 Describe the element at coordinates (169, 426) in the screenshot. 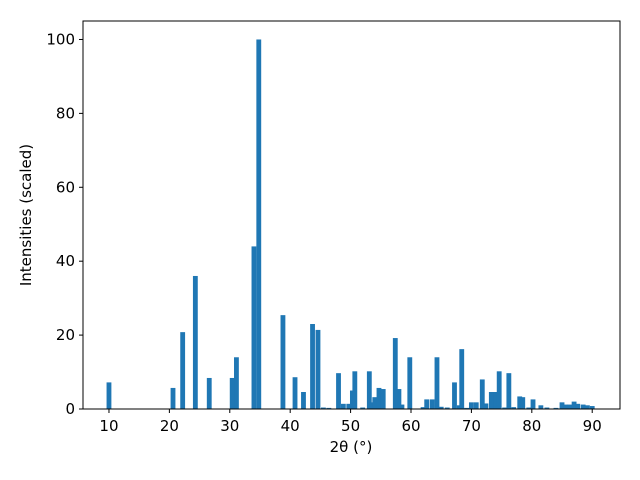

I see `x-tick-label: 20` at that location.